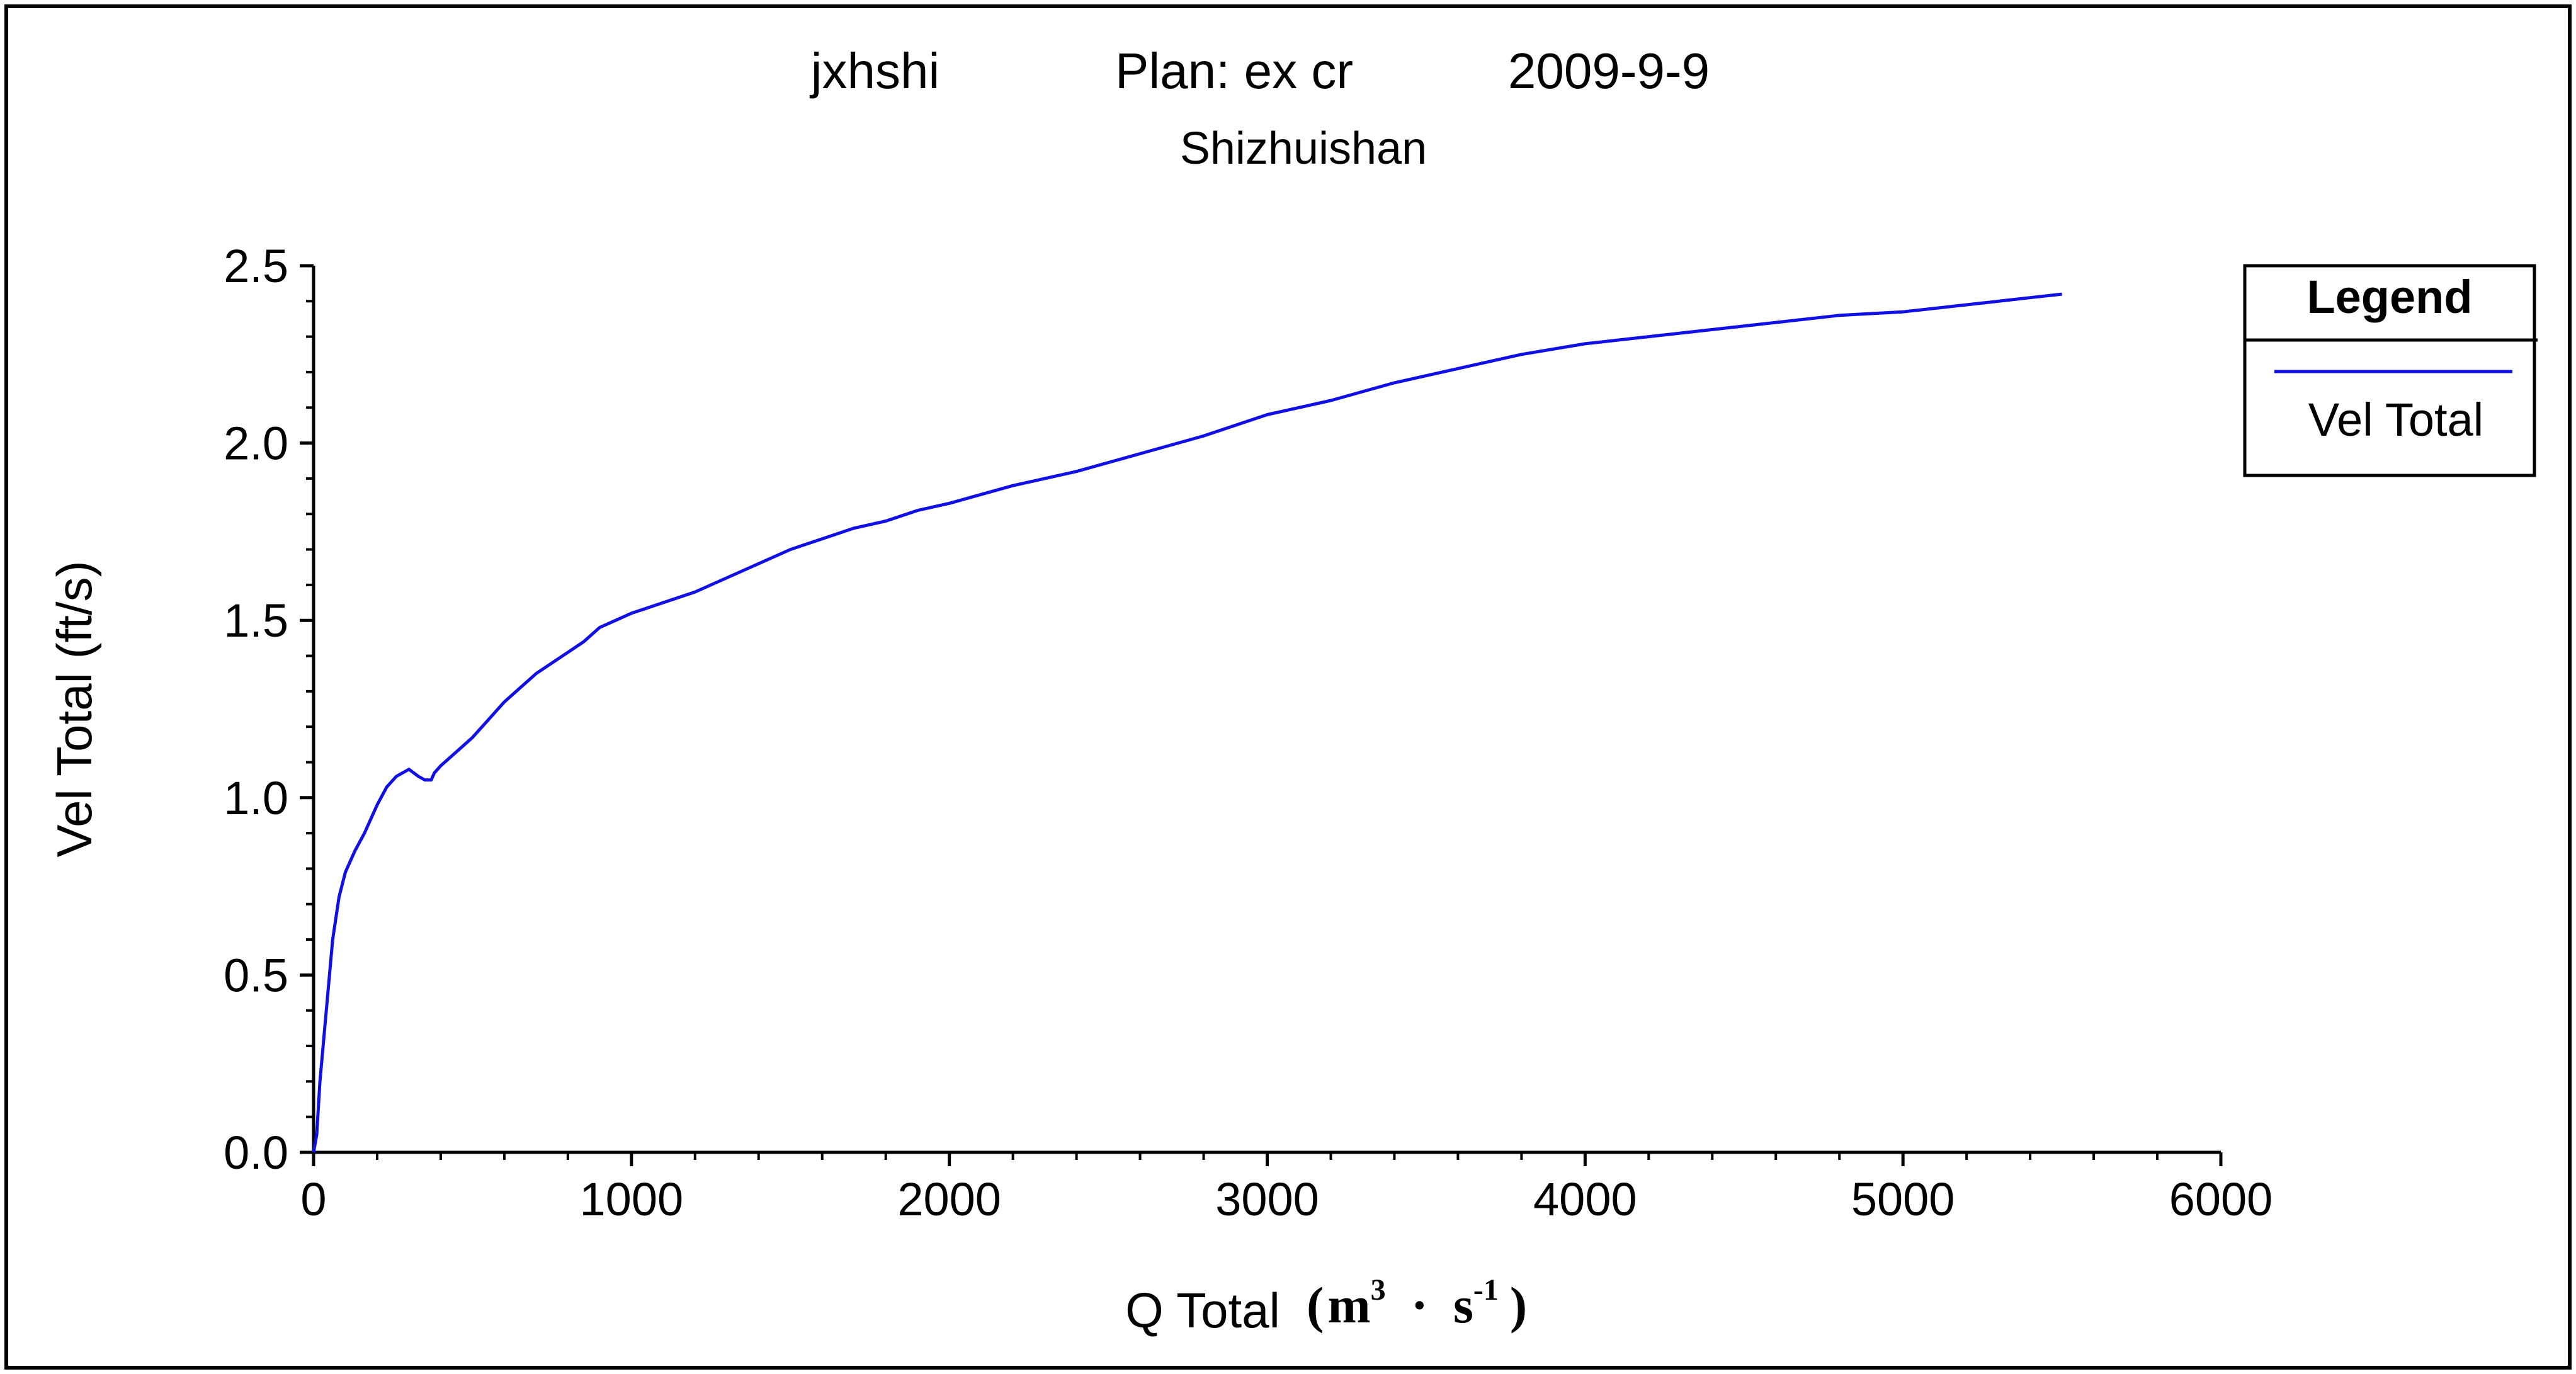  I want to click on x-unit-s: s, so click(1463, 1305).